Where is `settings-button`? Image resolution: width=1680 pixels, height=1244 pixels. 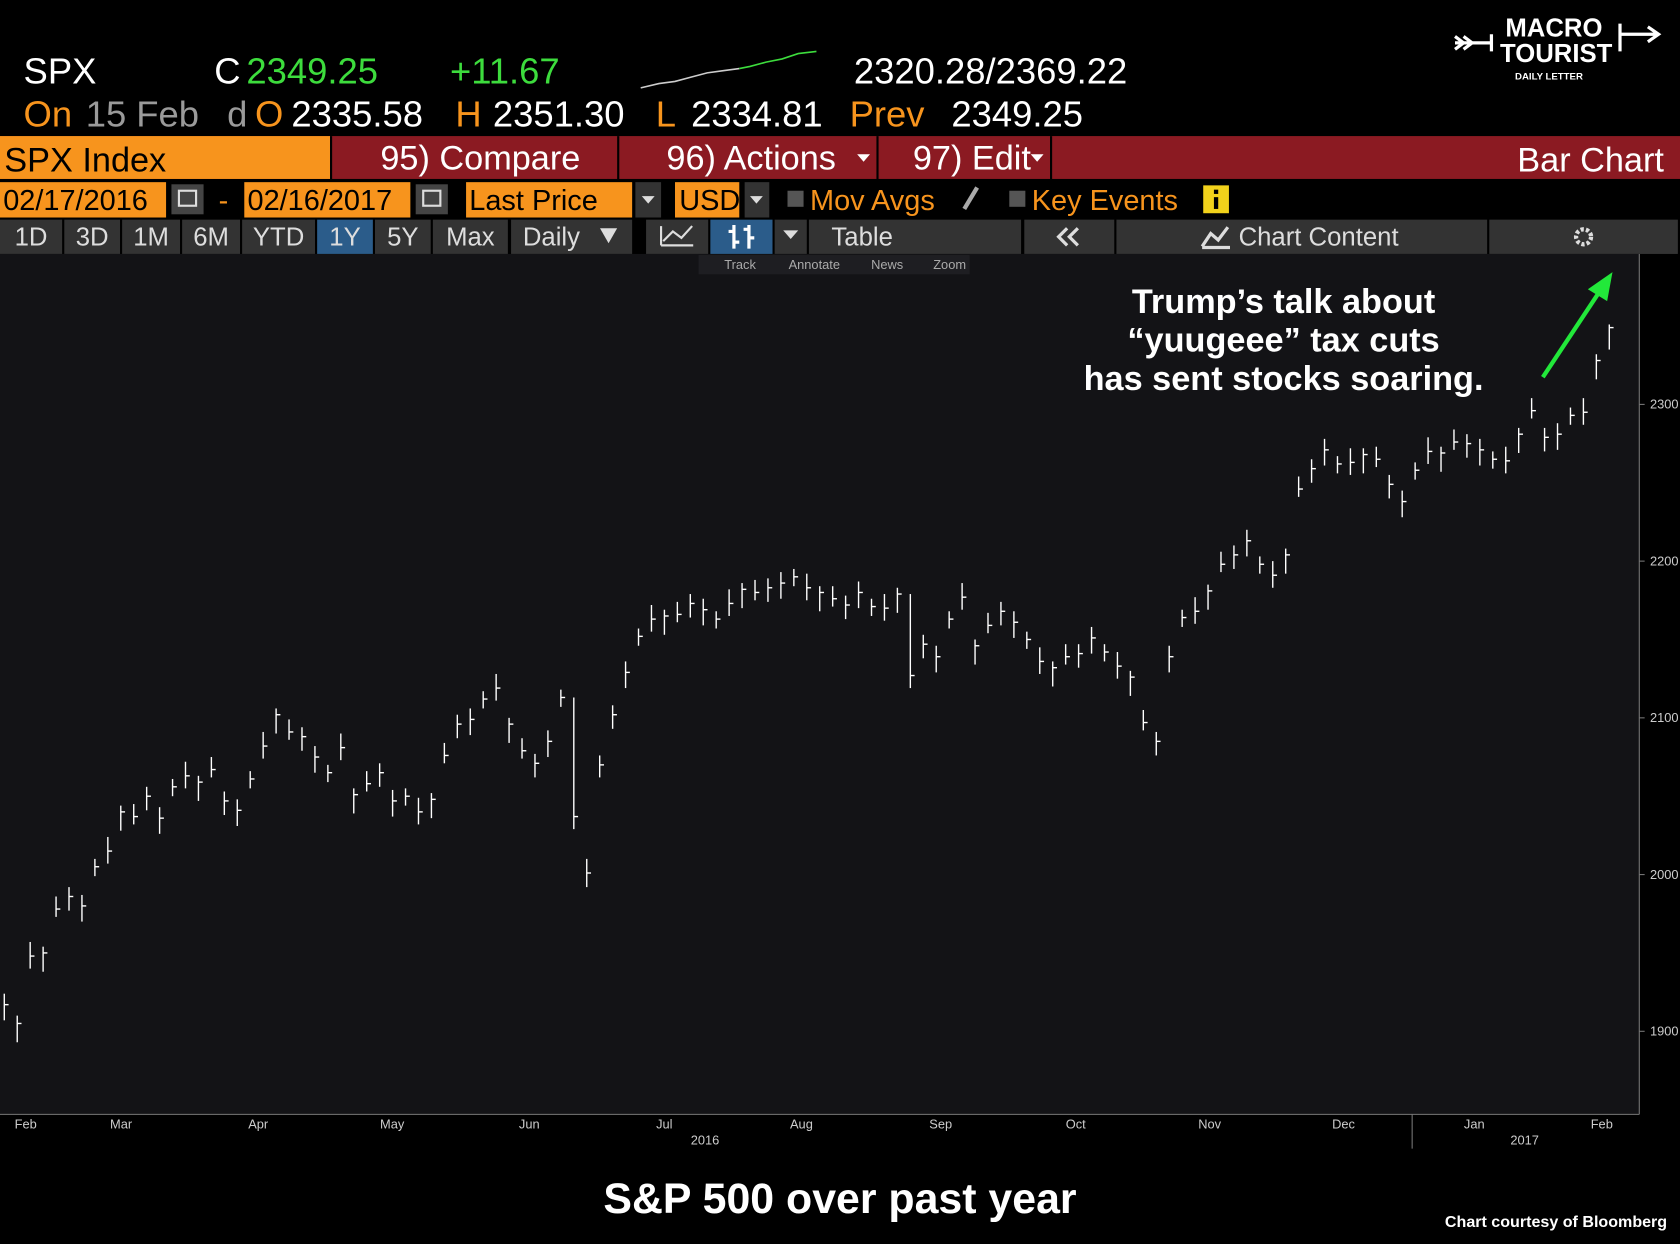 settings-button is located at coordinates (1583, 236).